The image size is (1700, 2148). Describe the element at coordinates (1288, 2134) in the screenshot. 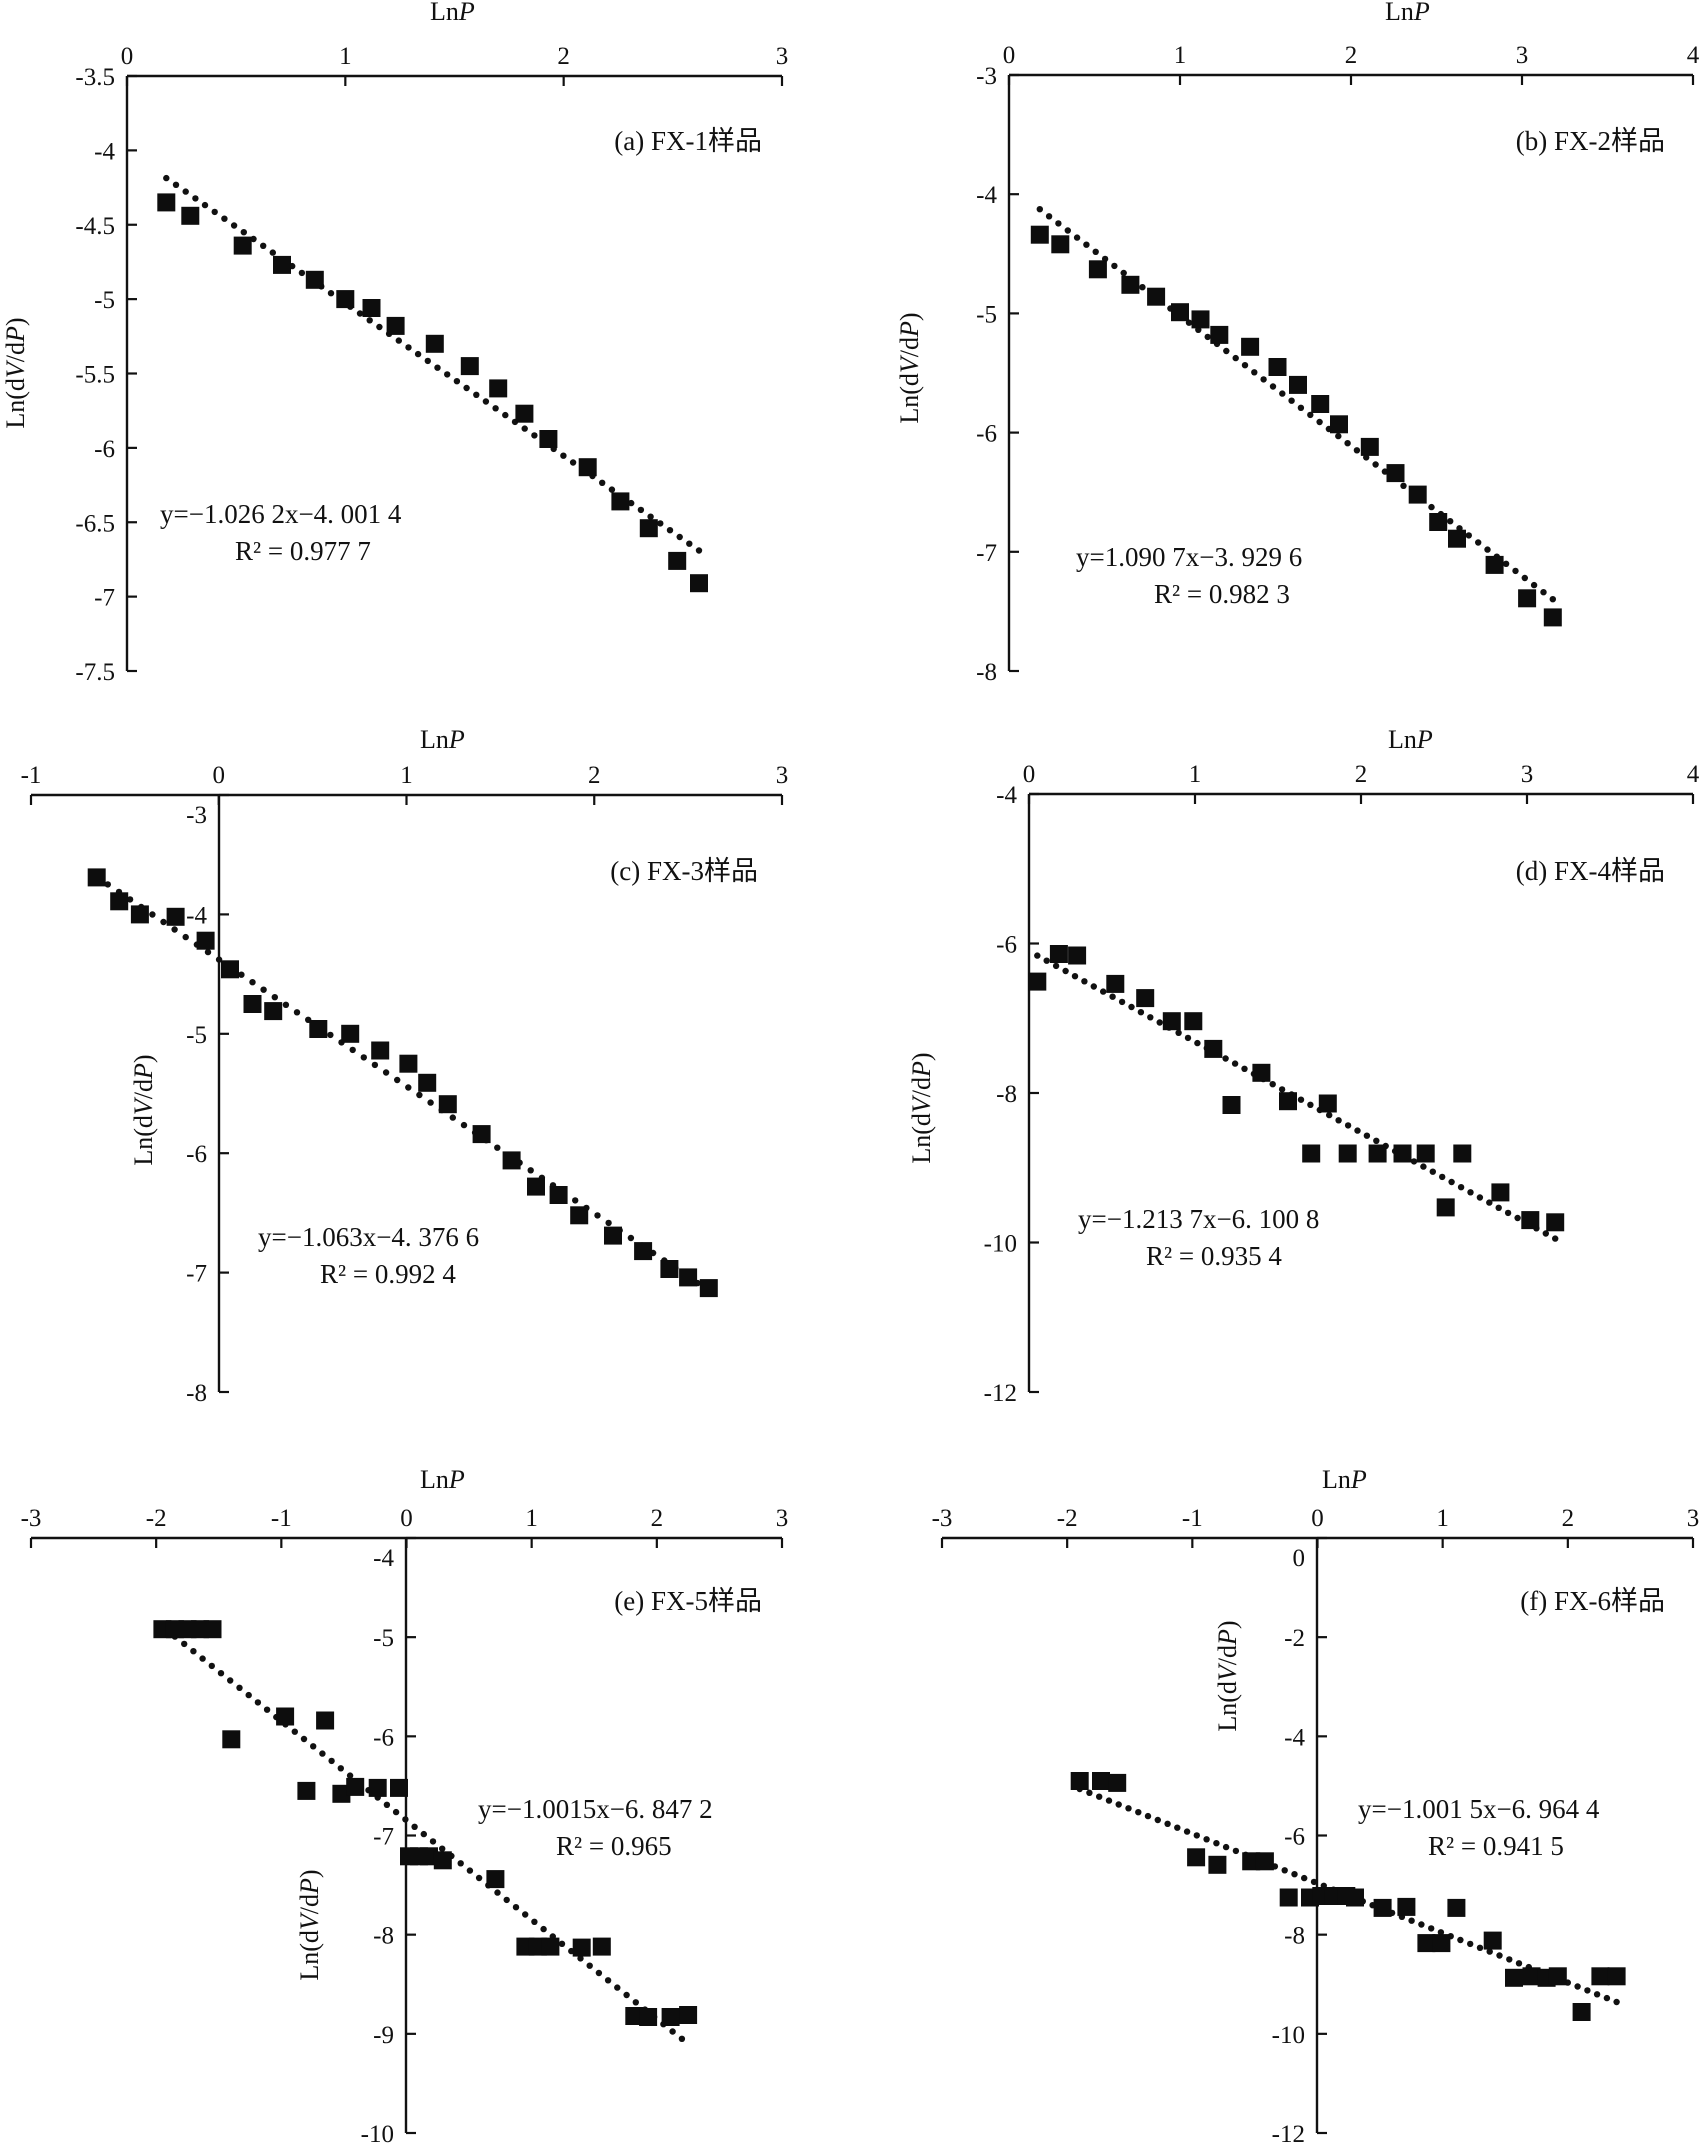

I see `y-tick-label: -12` at that location.